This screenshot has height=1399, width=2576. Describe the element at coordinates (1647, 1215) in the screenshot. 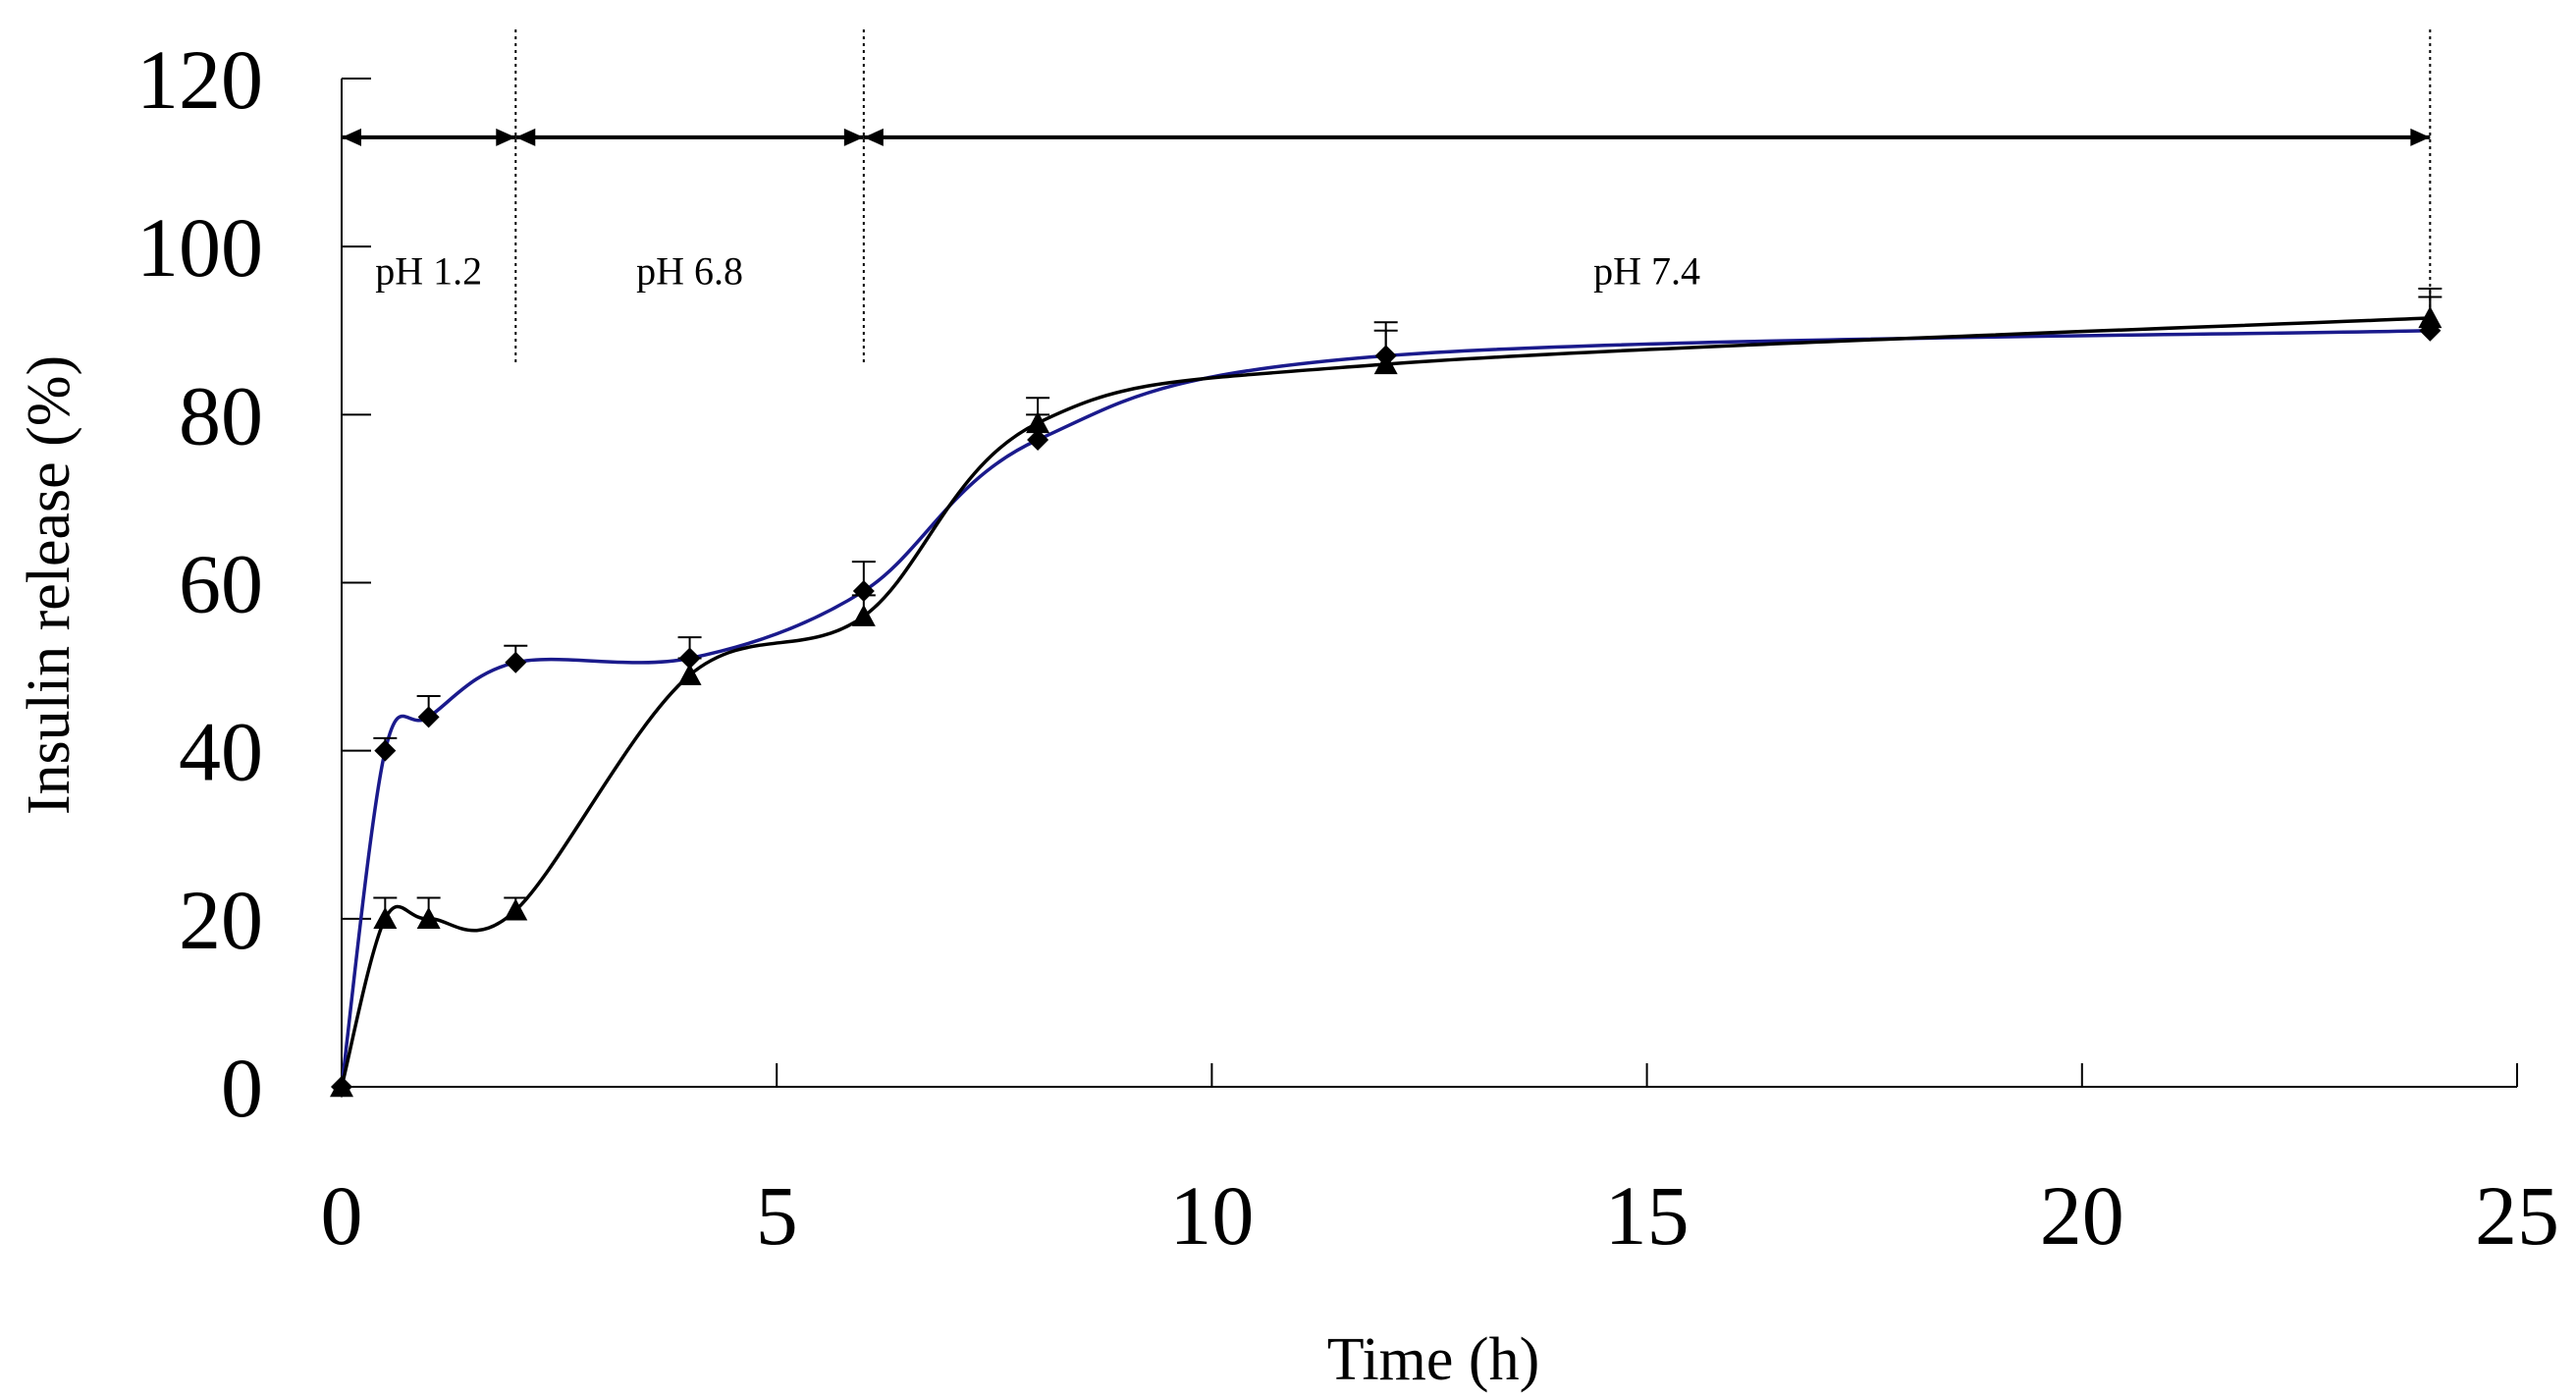

I see `x-tick-label: 15` at that location.